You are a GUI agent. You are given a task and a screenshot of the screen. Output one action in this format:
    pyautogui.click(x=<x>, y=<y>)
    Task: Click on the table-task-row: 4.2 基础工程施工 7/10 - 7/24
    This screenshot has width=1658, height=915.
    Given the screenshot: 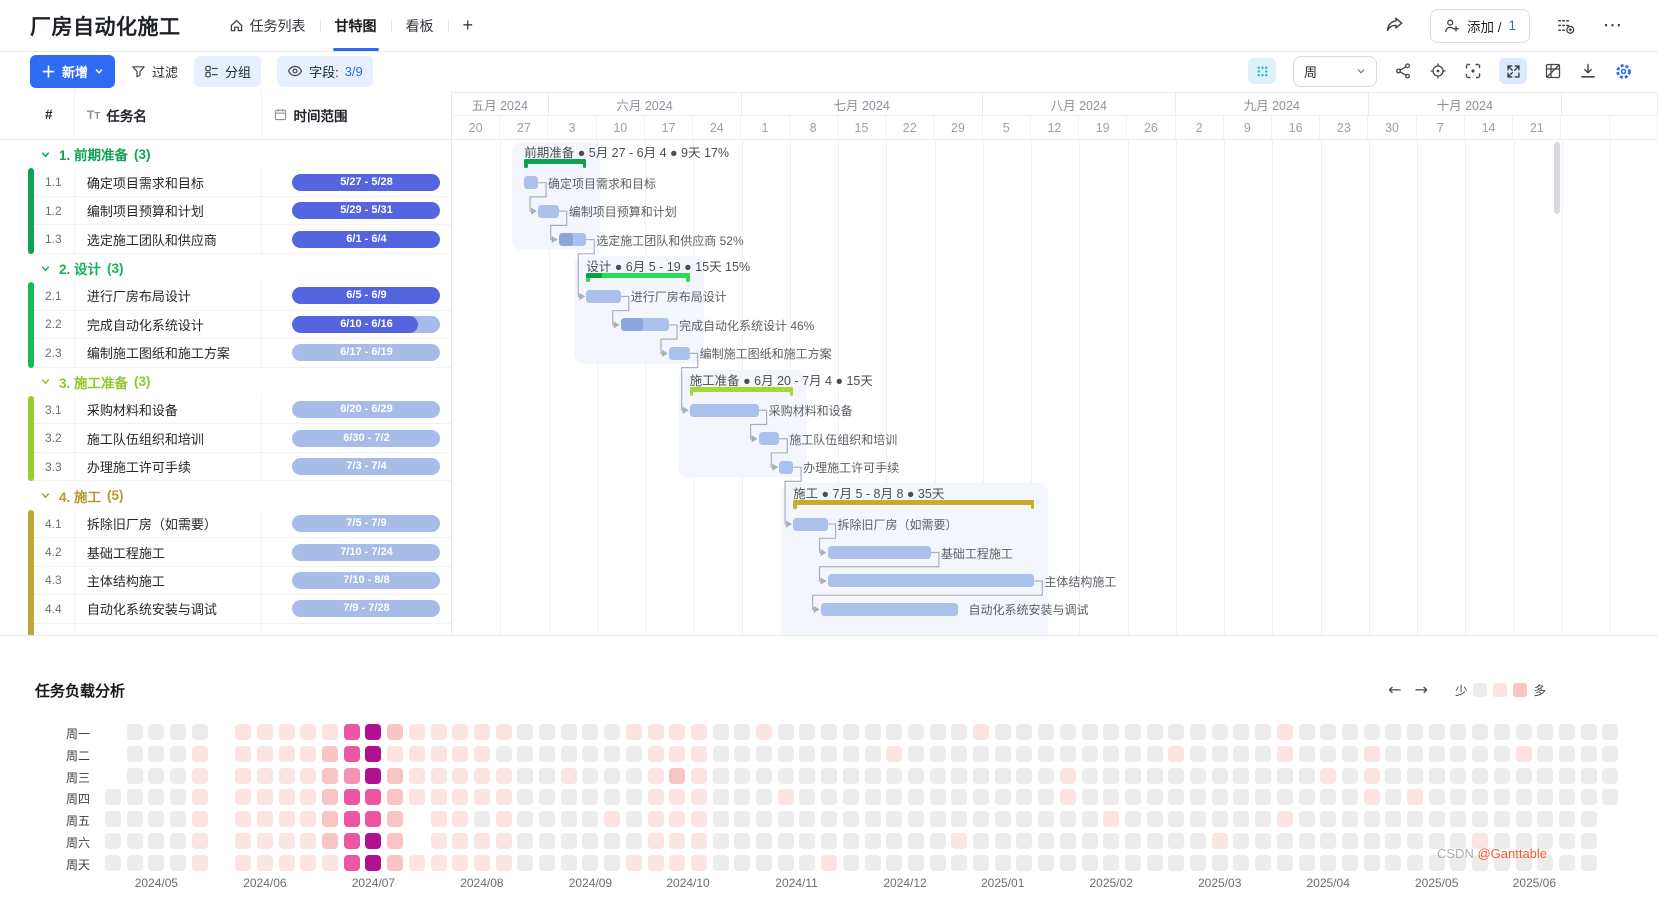 What is the action you would take?
    pyautogui.click(x=239, y=552)
    